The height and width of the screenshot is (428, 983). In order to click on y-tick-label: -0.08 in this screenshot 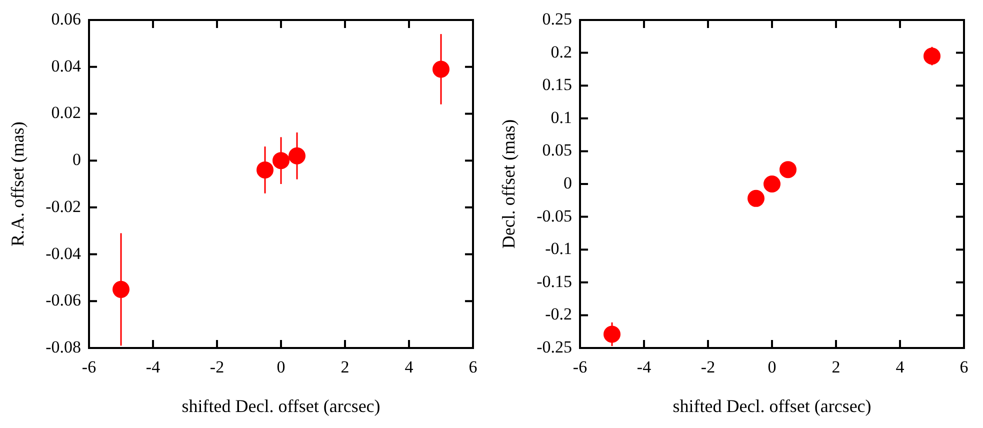, I will do `click(64, 346)`.